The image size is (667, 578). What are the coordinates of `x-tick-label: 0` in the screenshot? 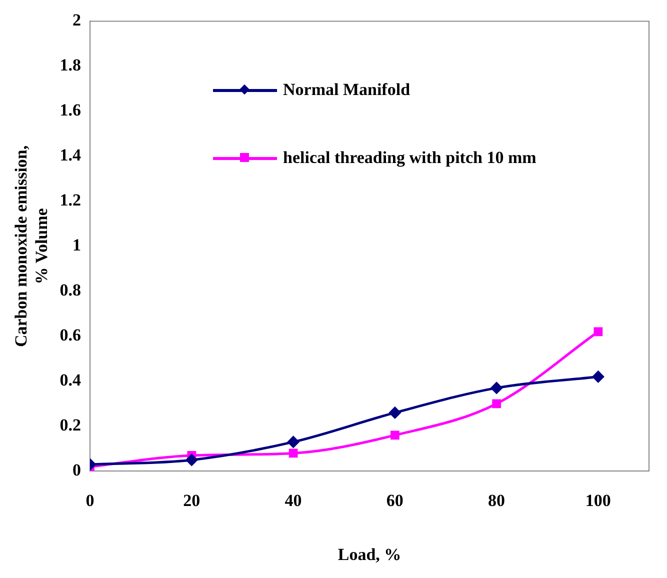 It's located at (90, 500).